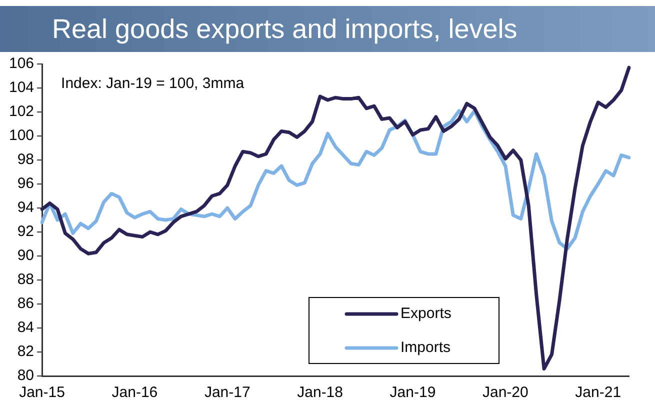 The height and width of the screenshot is (417, 655). Describe the element at coordinates (25, 231) in the screenshot. I see `y-tick-label: 92` at that location.